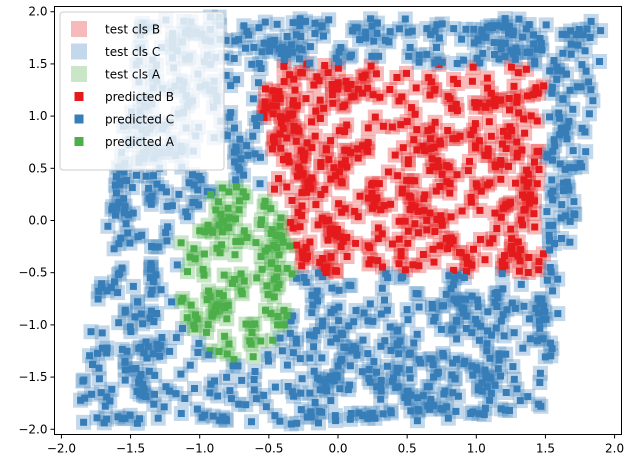  What do you see at coordinates (407, 449) in the screenshot?
I see `x-tick-label: 0.5` at bounding box center [407, 449].